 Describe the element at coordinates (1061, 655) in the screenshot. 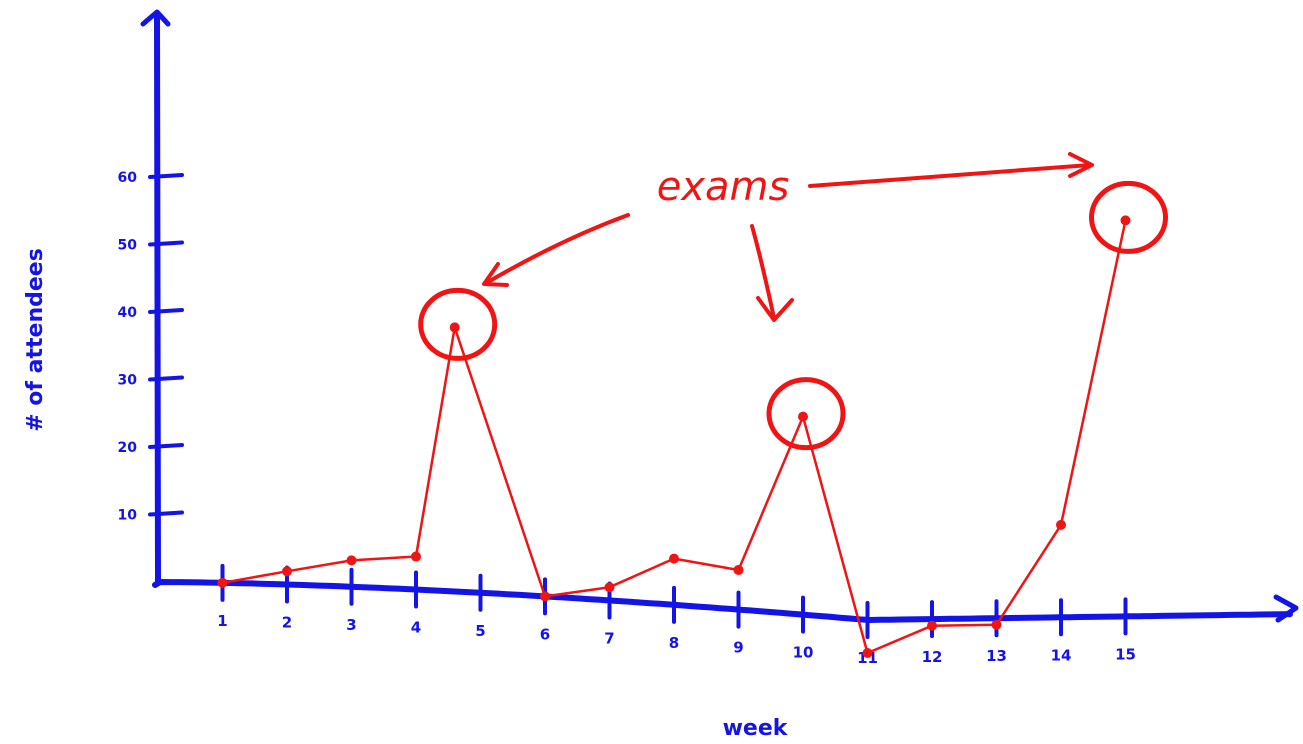

I see `x-tick-label-14: 14` at that location.